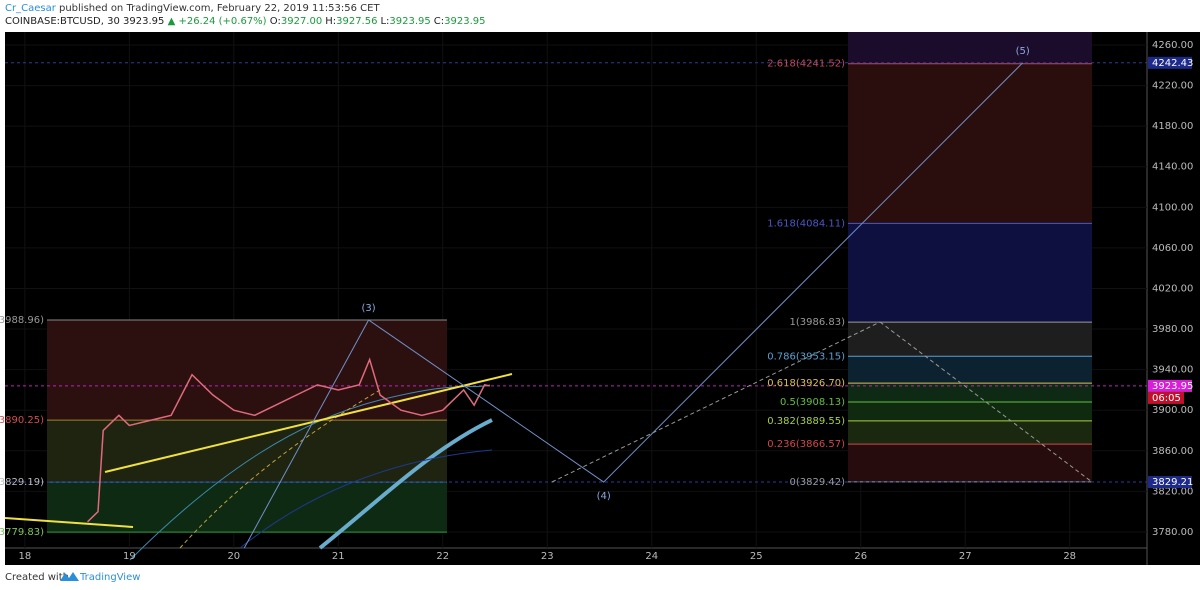 The width and height of the screenshot is (1200, 590). What do you see at coordinates (22, 532) in the screenshot?
I see `range-label: 3779.83)` at bounding box center [22, 532].